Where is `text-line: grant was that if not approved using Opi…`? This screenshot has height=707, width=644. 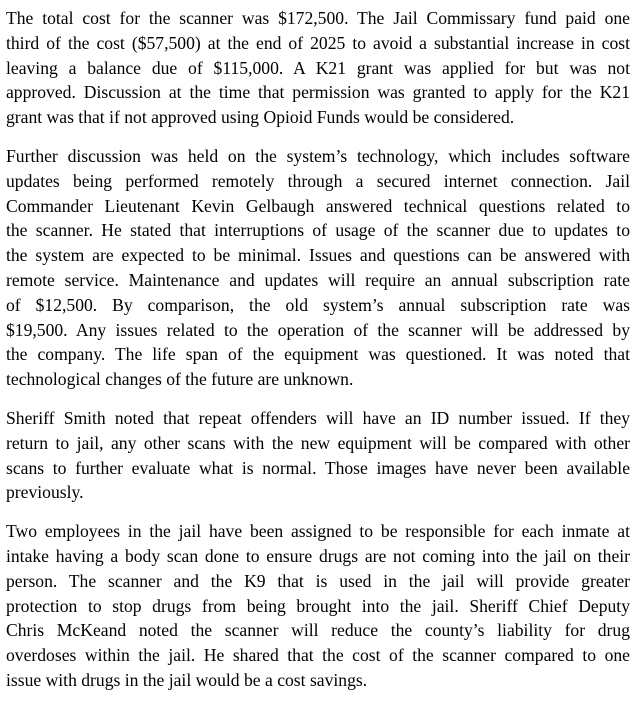 text-line: grant was that if not approved using Opi… is located at coordinates (260, 117).